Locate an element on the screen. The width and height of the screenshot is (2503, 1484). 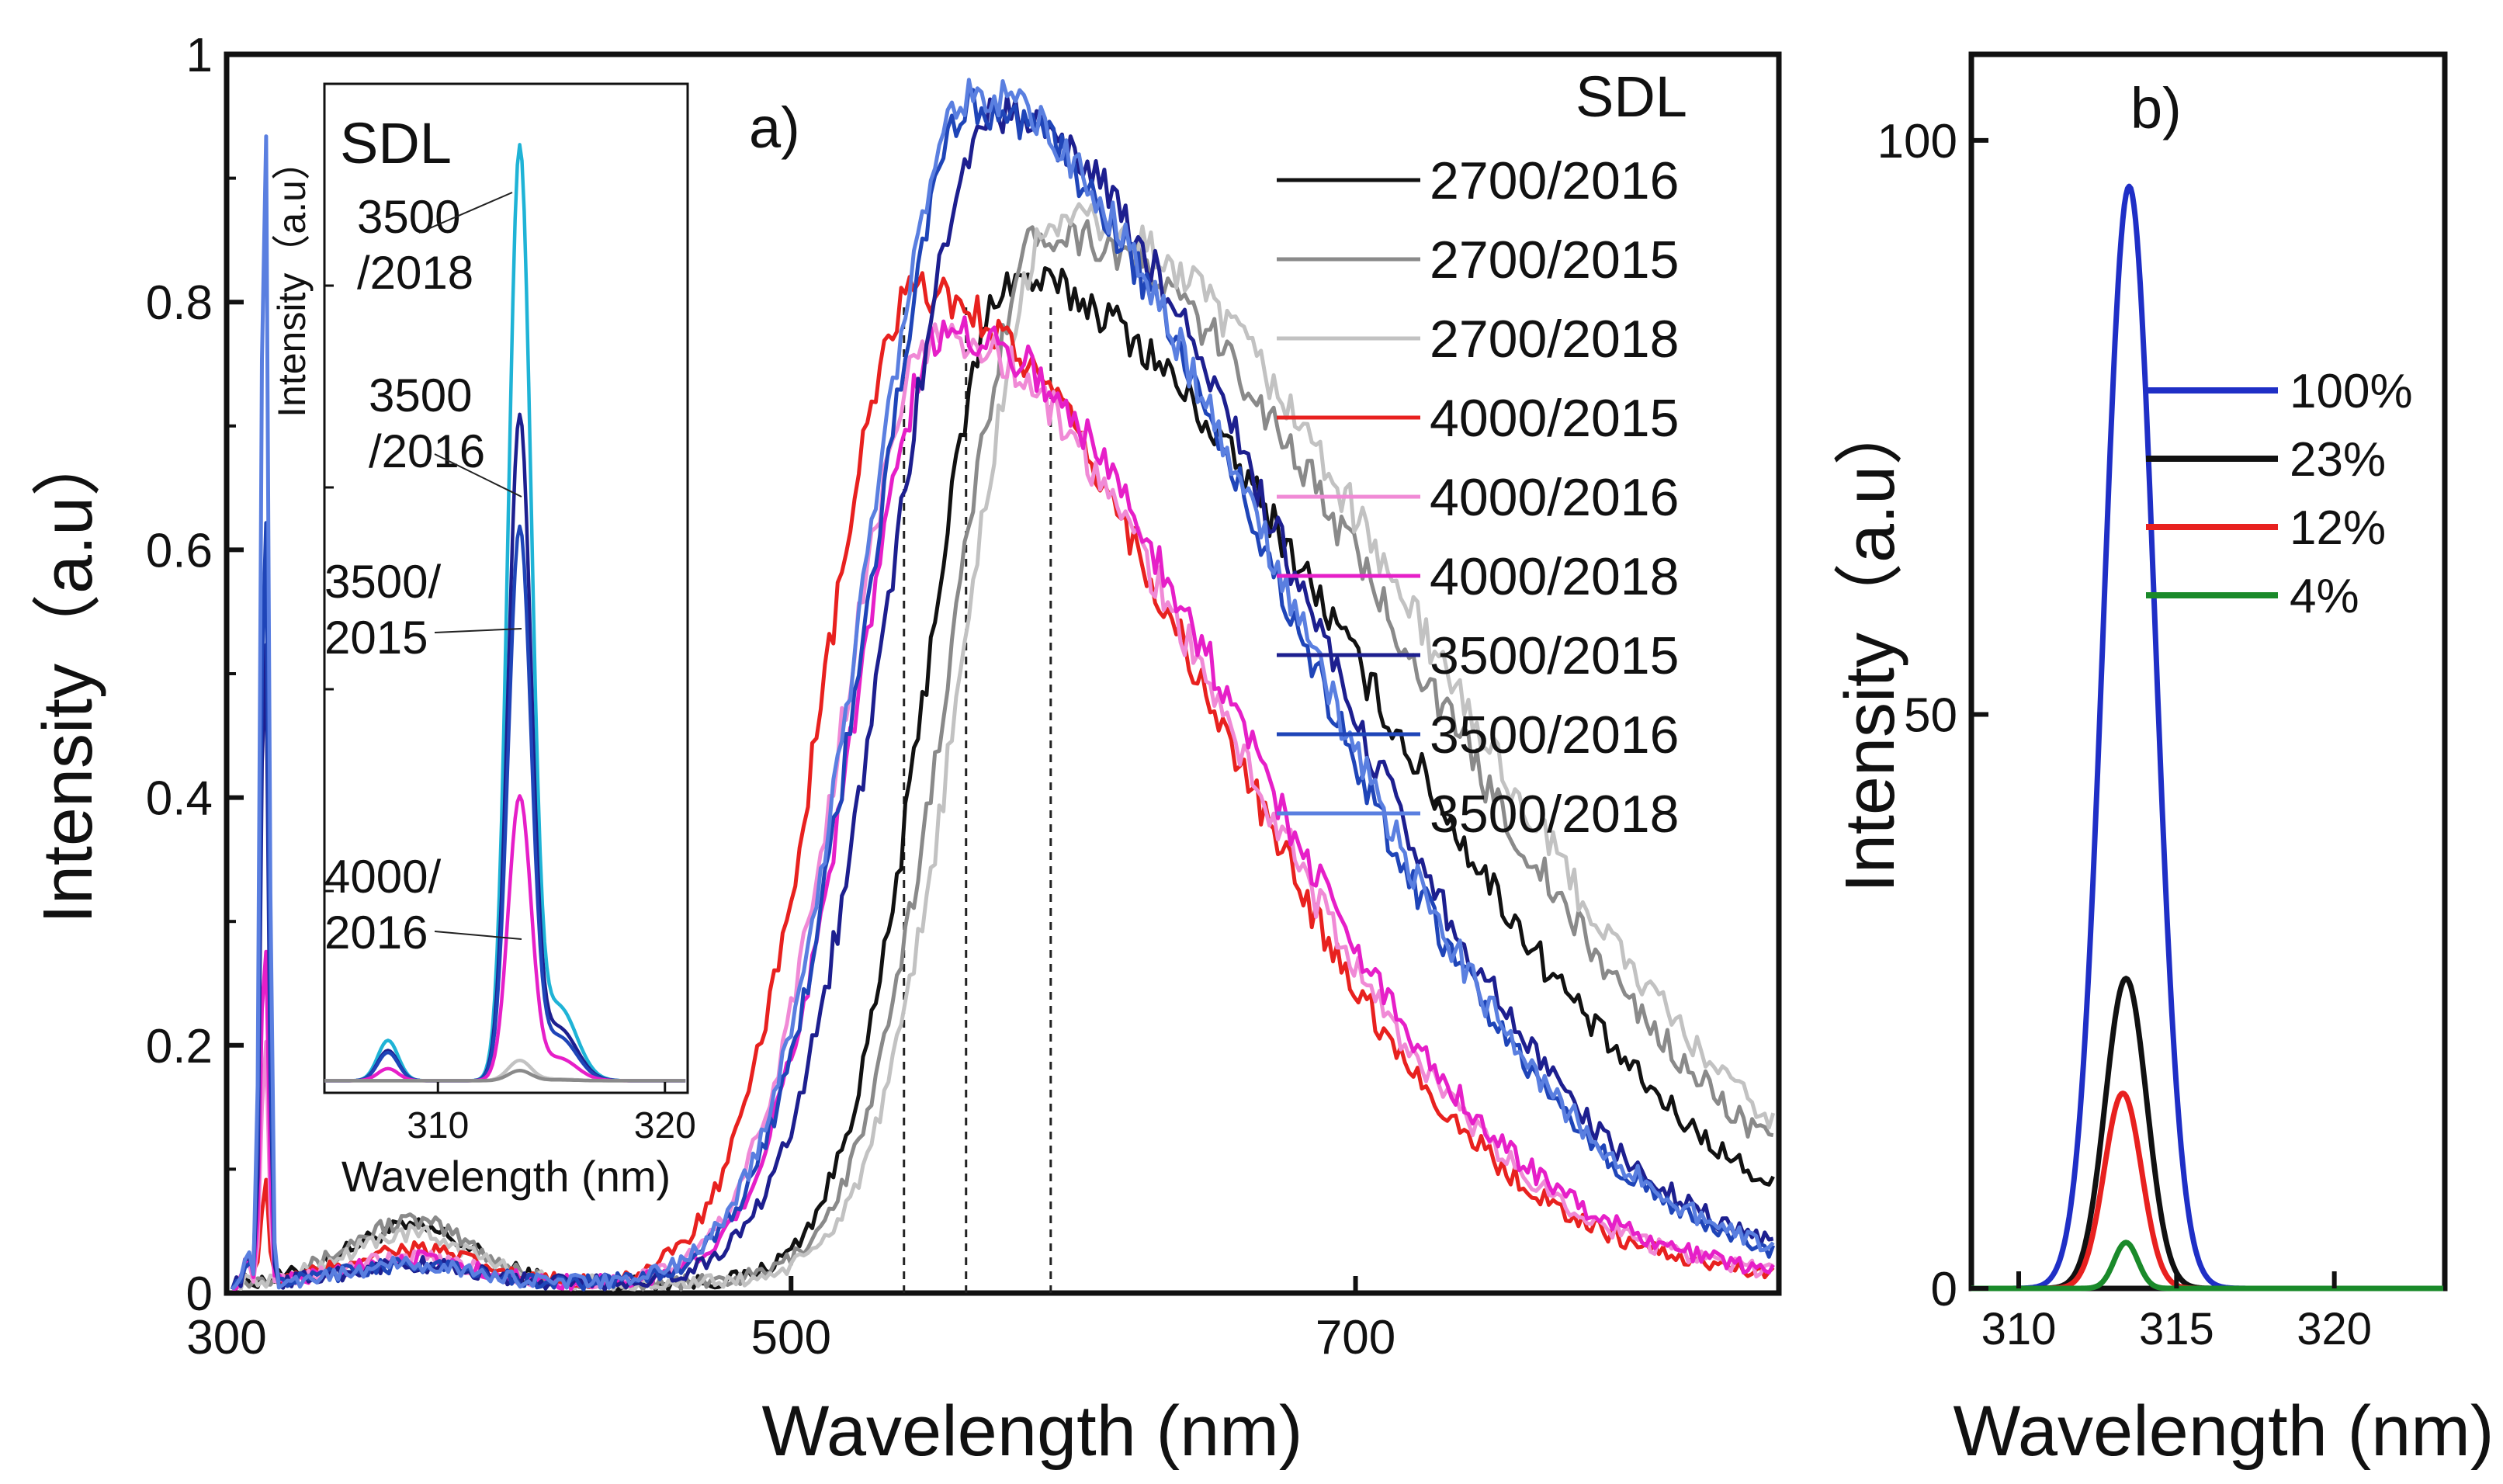
legend-label: 2700/2018 is located at coordinates (1555, 340).